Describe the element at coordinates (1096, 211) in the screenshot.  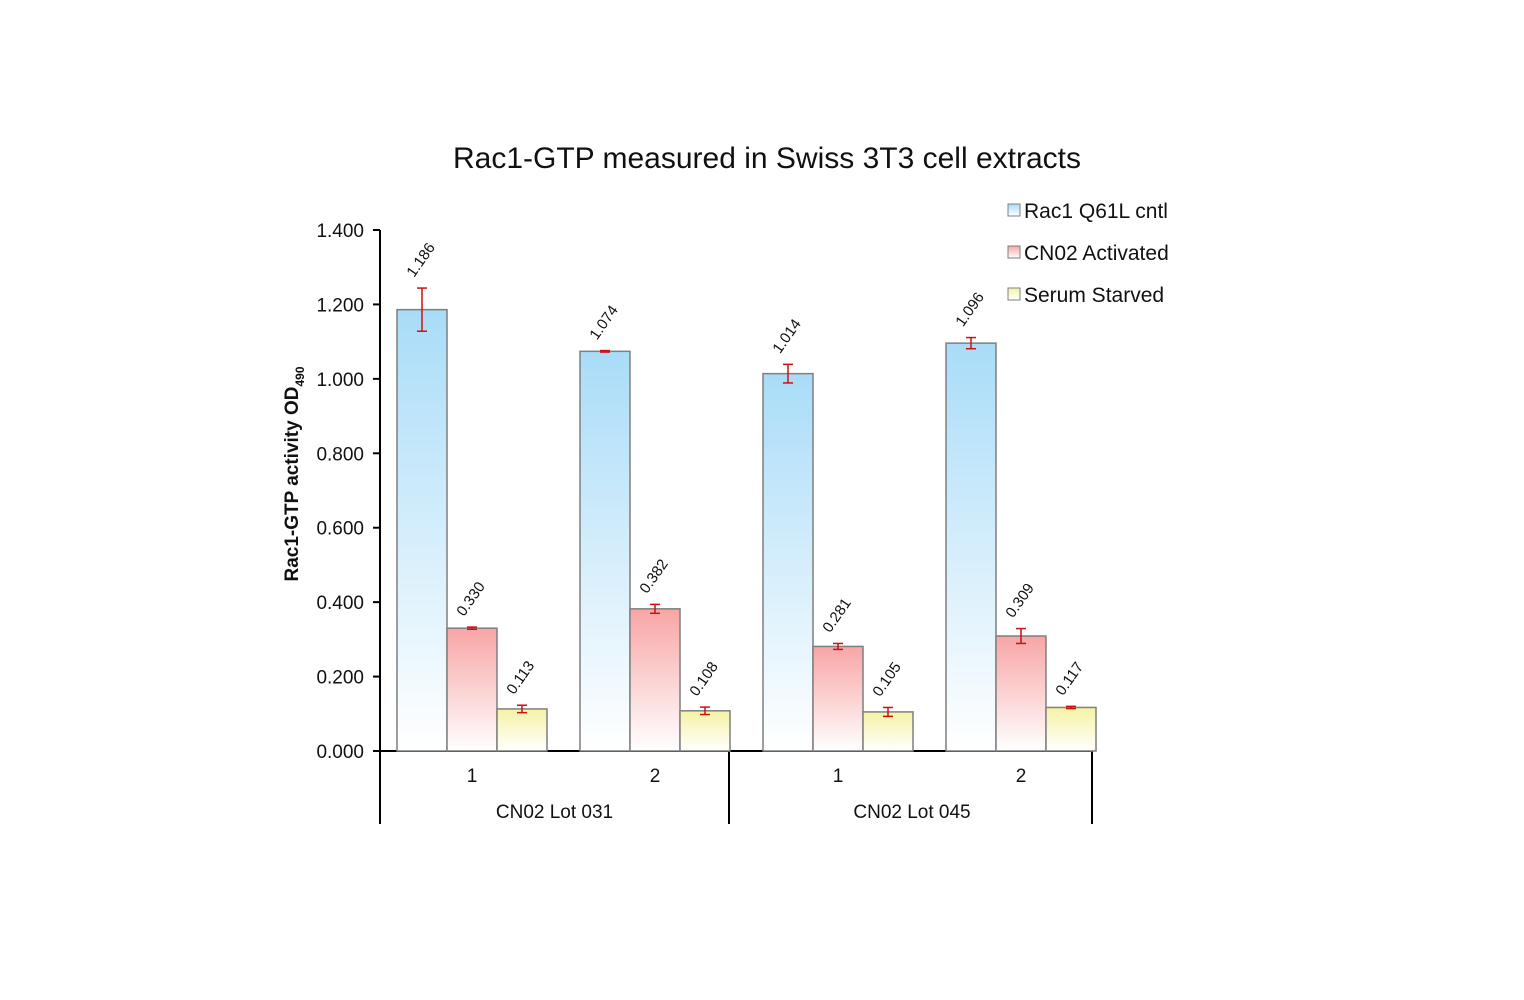
I see `legend-label-1: Rac1 Q61L cntl` at that location.